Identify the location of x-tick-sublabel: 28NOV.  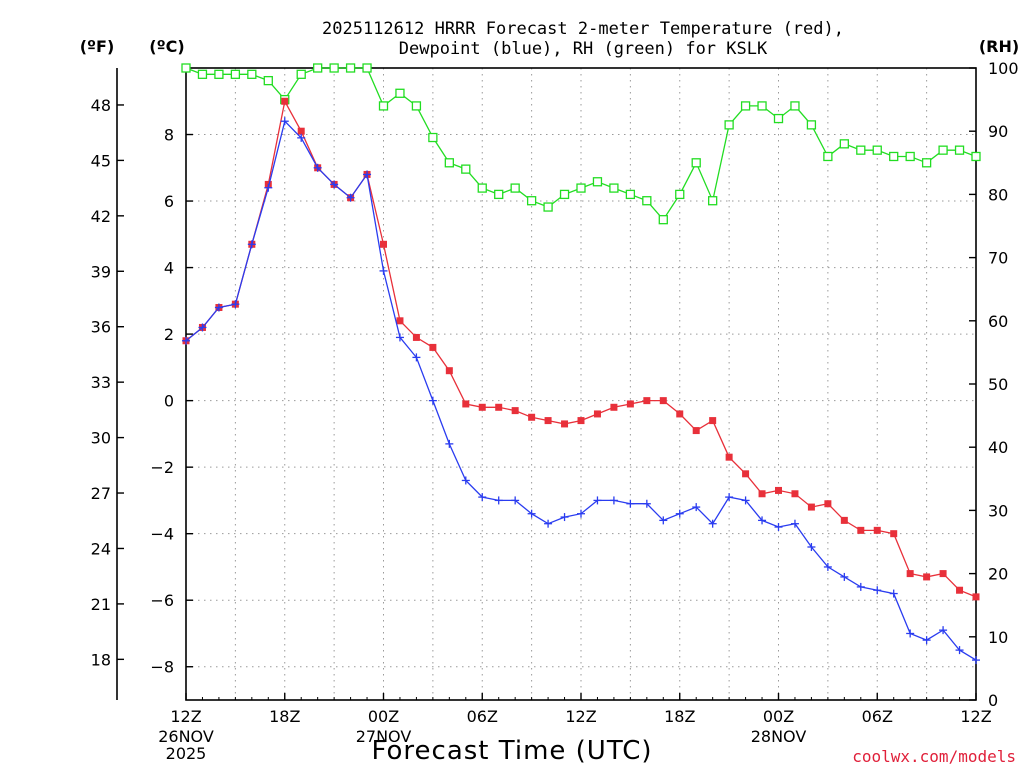
(779, 736).